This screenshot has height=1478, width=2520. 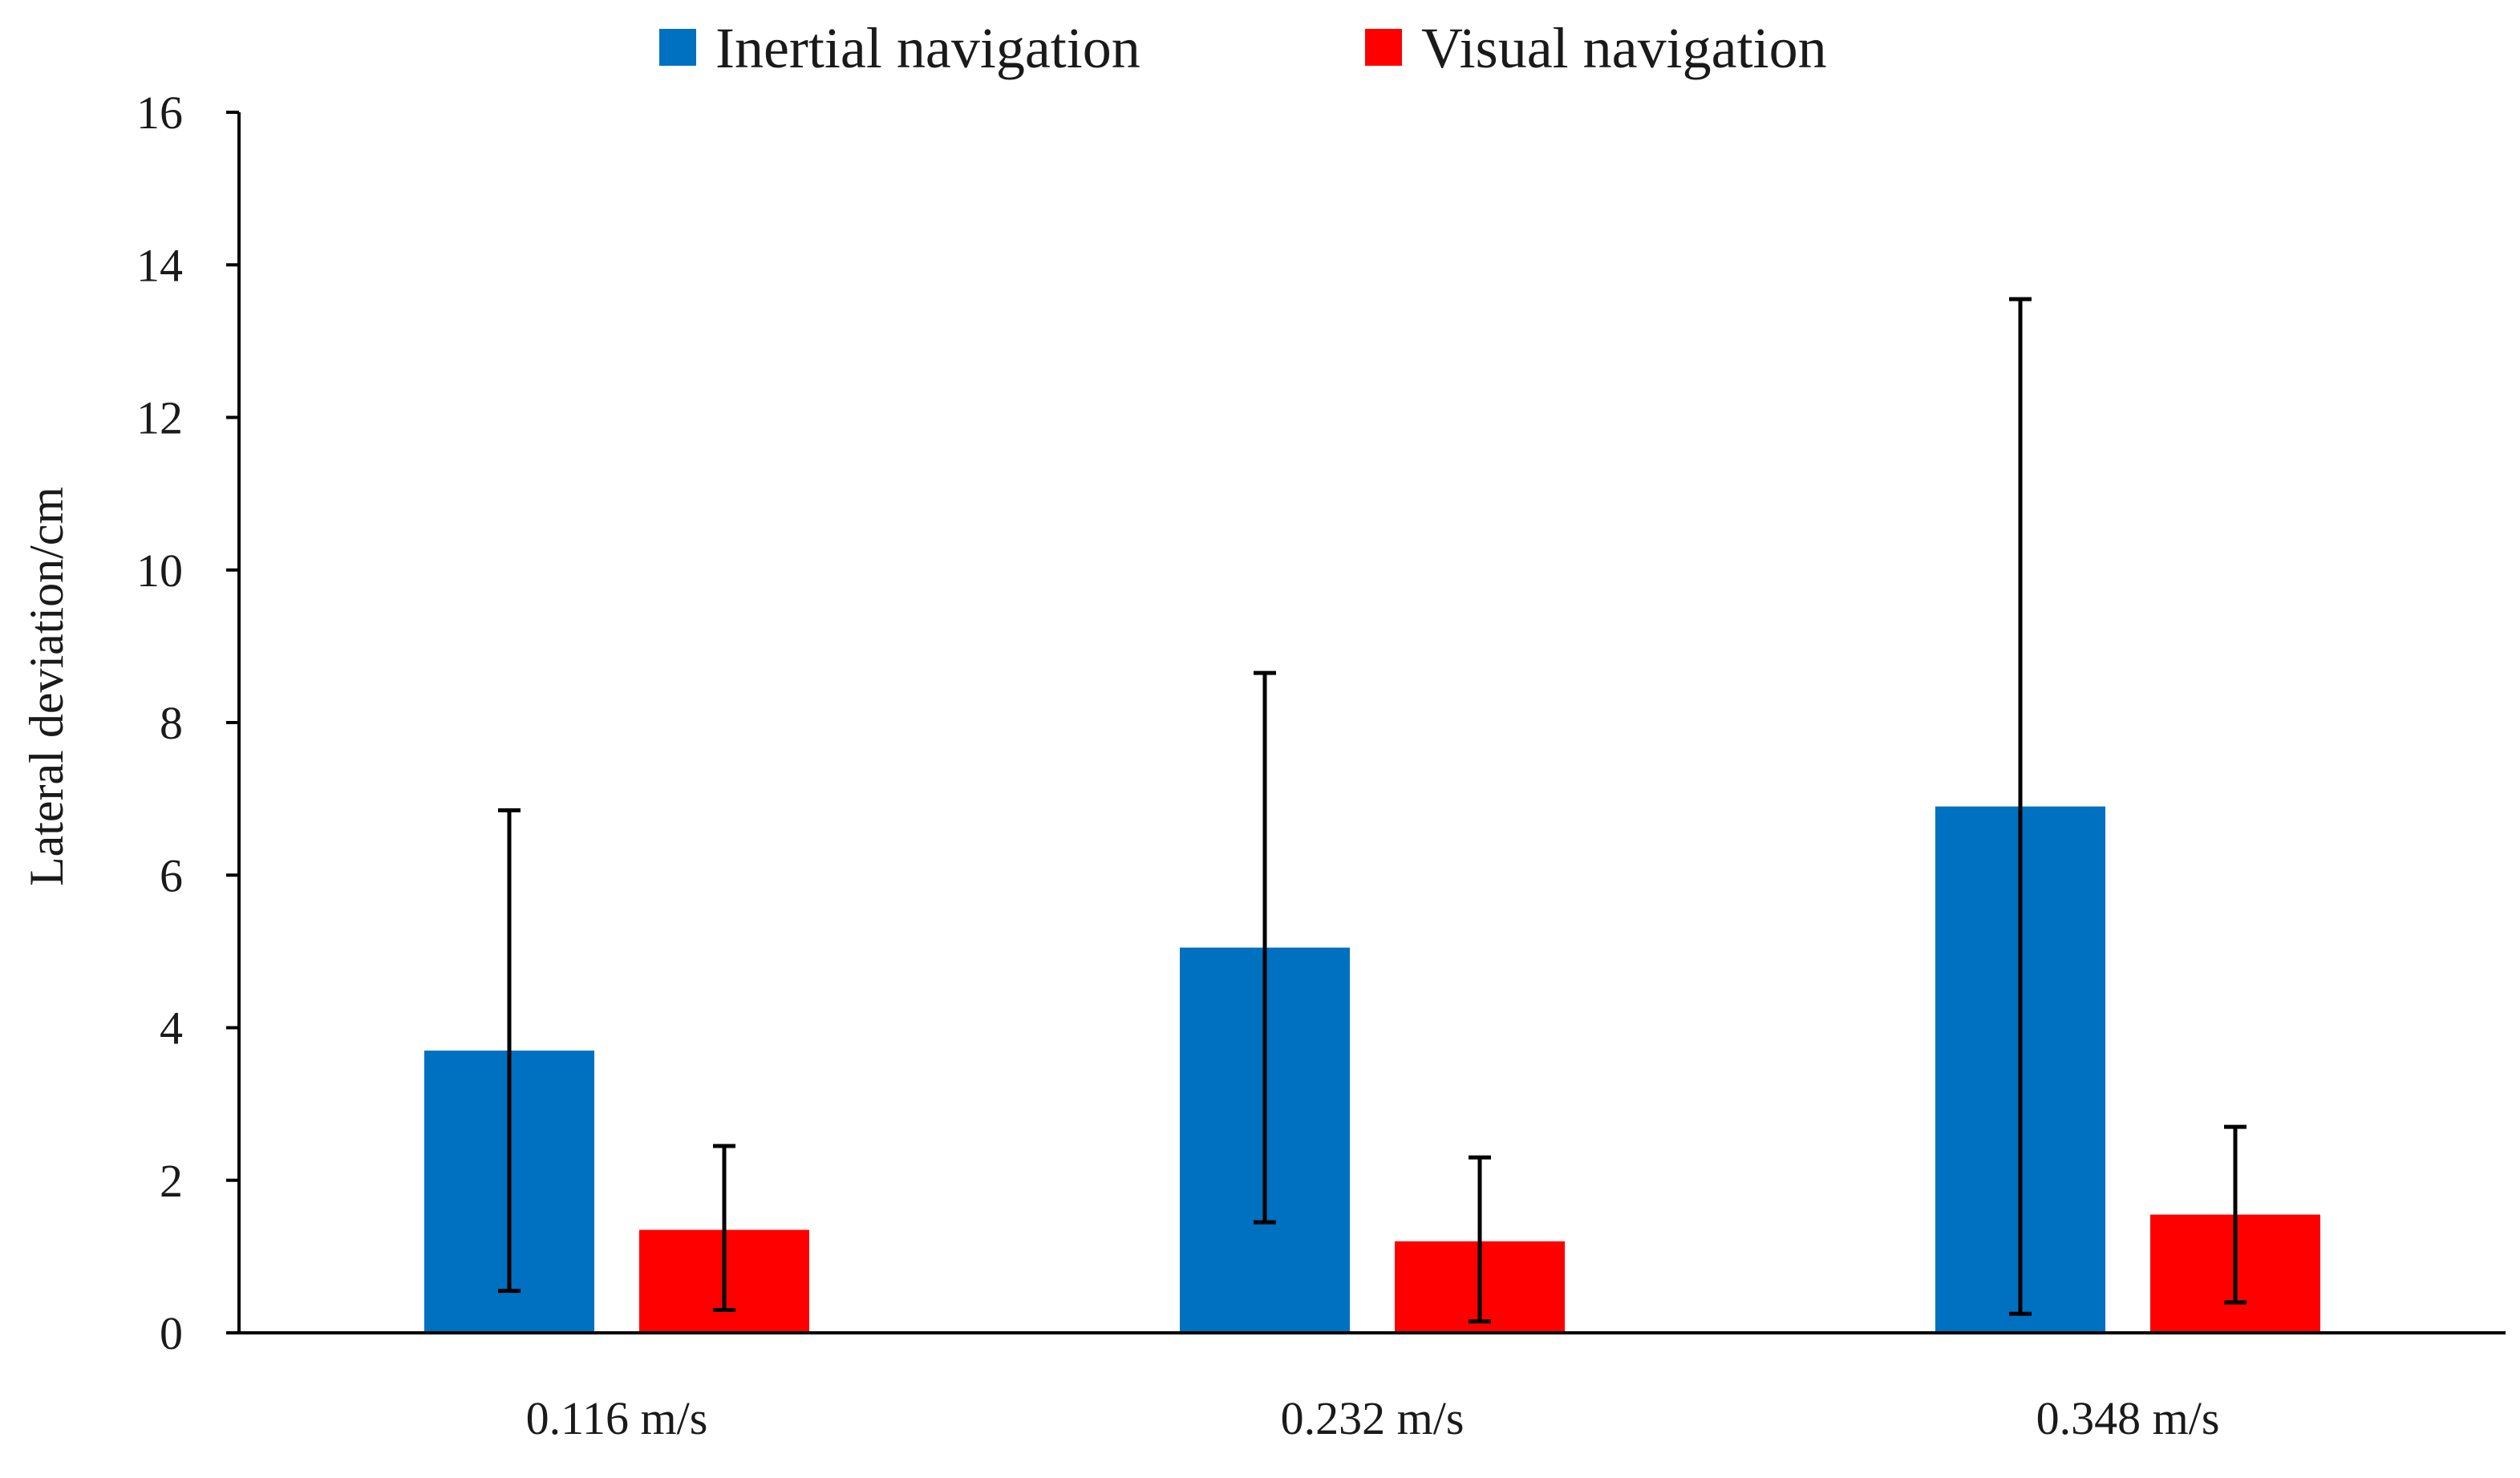 I want to click on y-tick-label: 8, so click(x=171, y=723).